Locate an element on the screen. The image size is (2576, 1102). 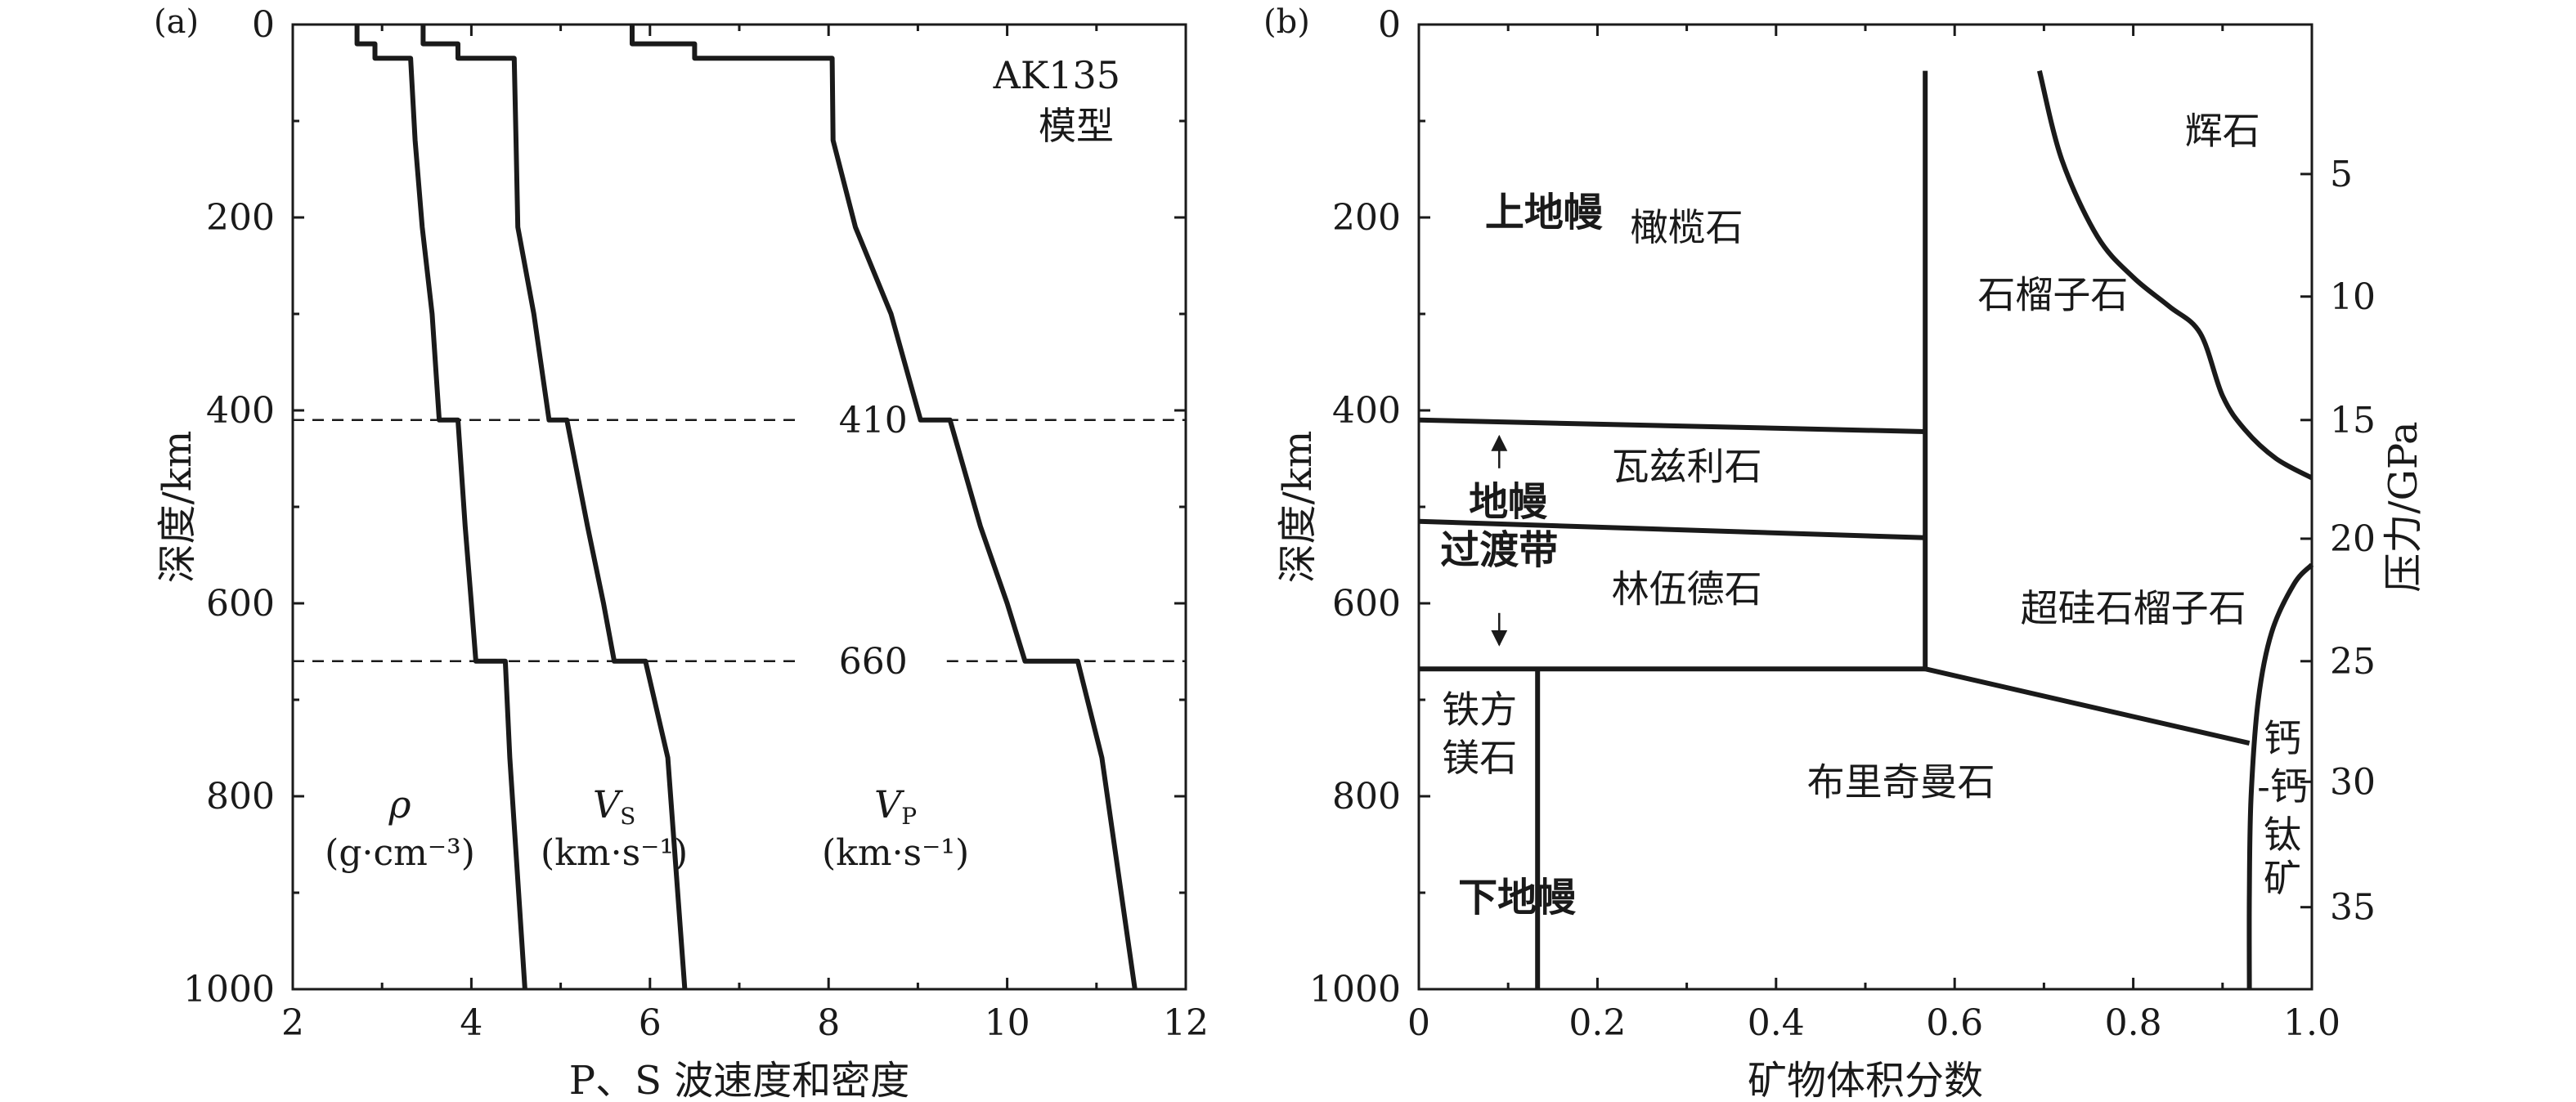
x-tick-label: 2 is located at coordinates (293, 1023).